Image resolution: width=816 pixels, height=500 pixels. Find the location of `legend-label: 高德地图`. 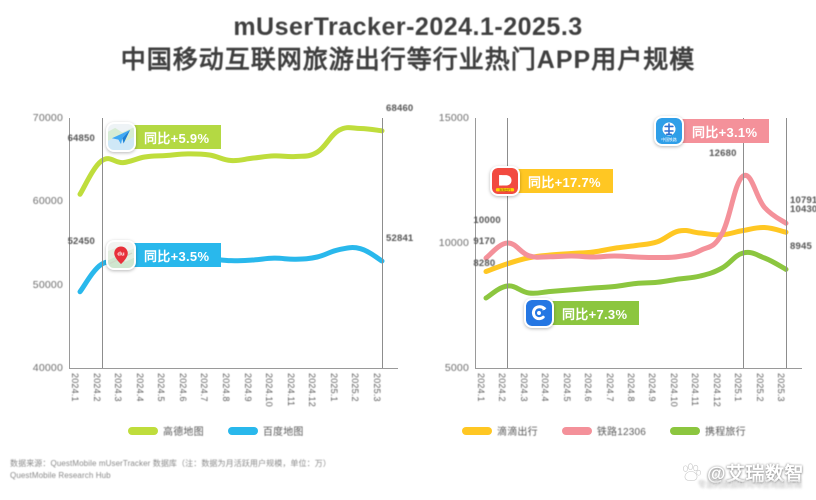

legend-label: 高德地图 is located at coordinates (183, 432).